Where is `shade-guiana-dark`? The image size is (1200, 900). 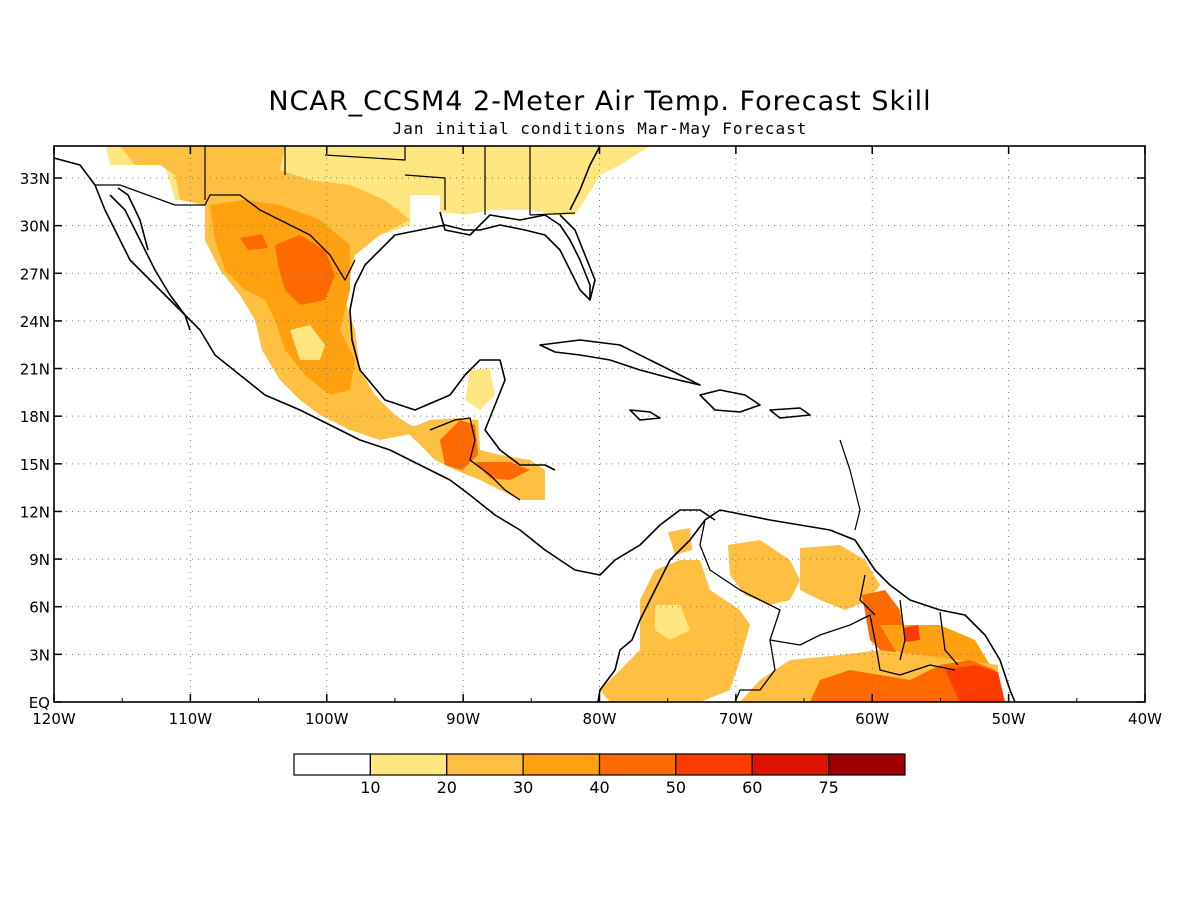
shade-guiana-dark is located at coordinates (911, 633).